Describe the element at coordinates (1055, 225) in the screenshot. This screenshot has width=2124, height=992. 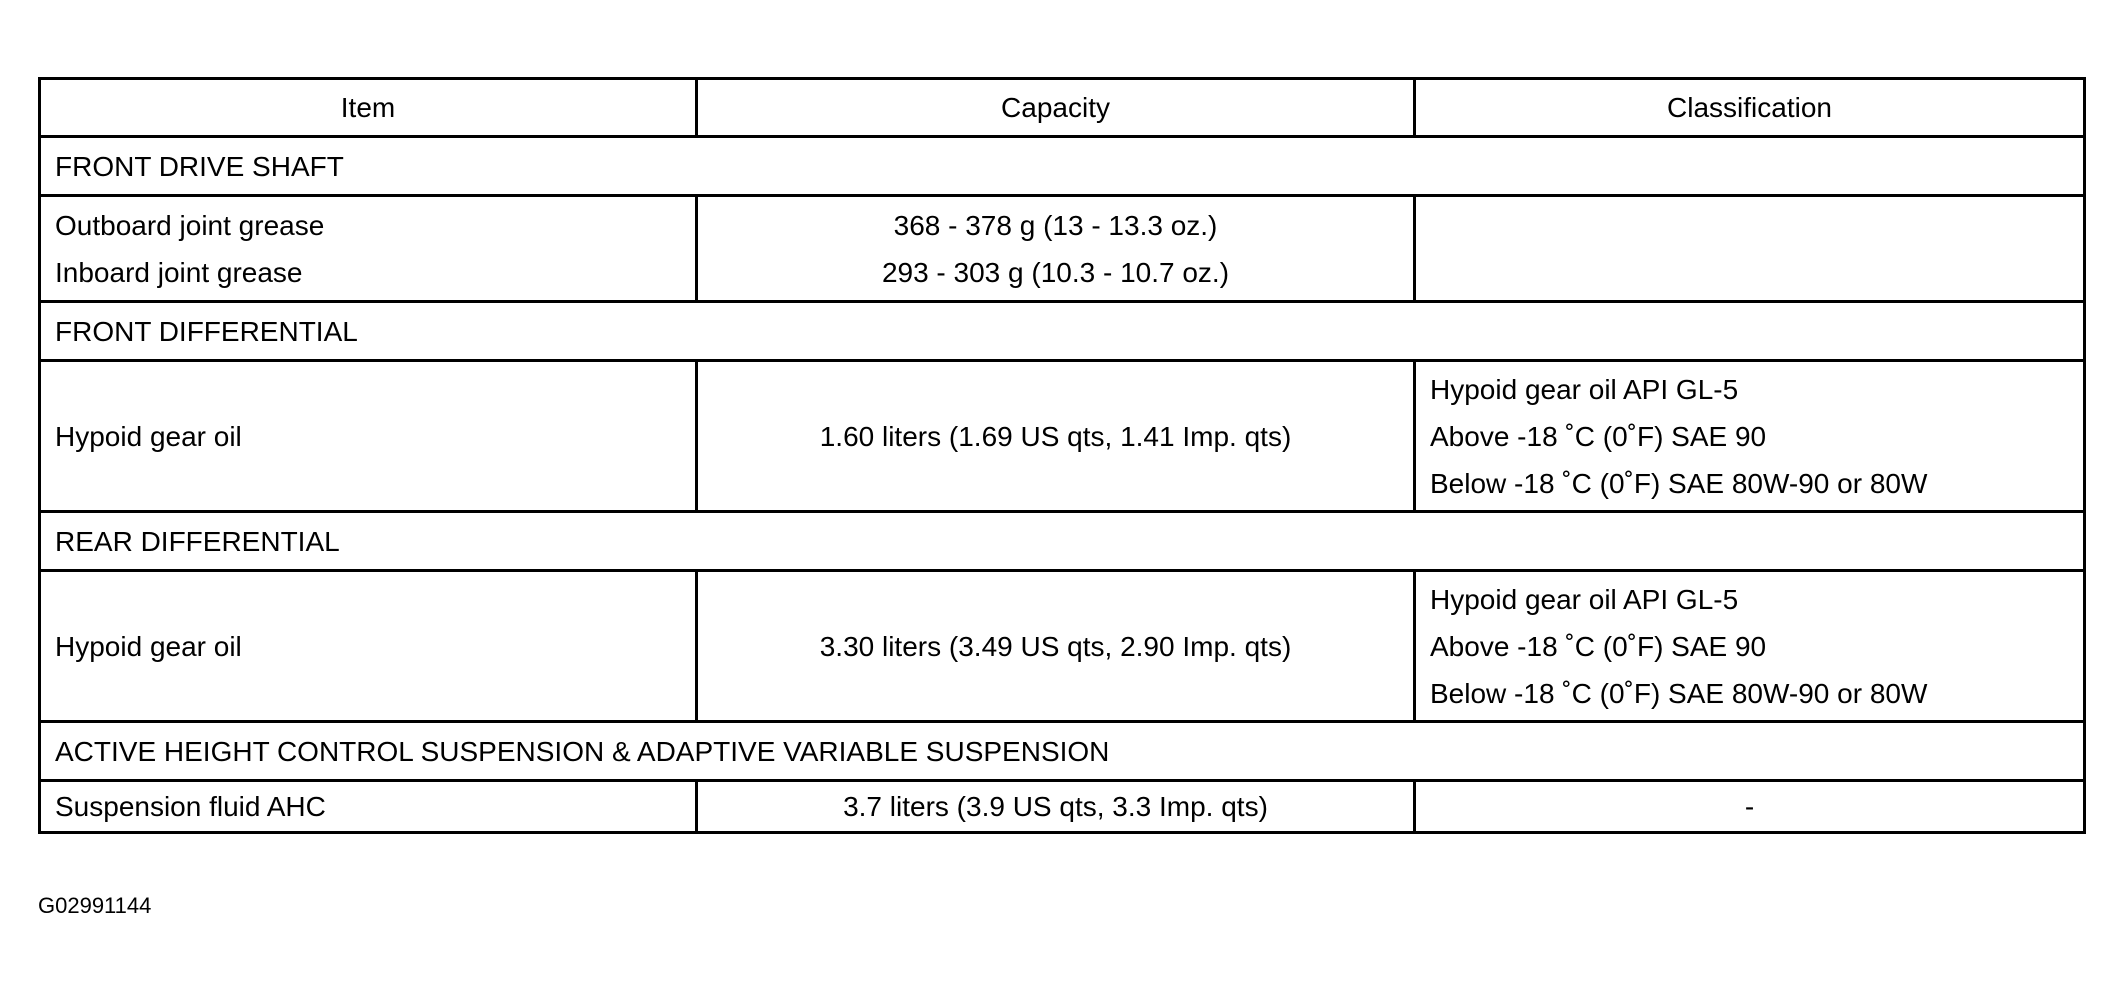
I see `capacity-text: 368 - 378 g (13 - 13.3 oz.)` at that location.